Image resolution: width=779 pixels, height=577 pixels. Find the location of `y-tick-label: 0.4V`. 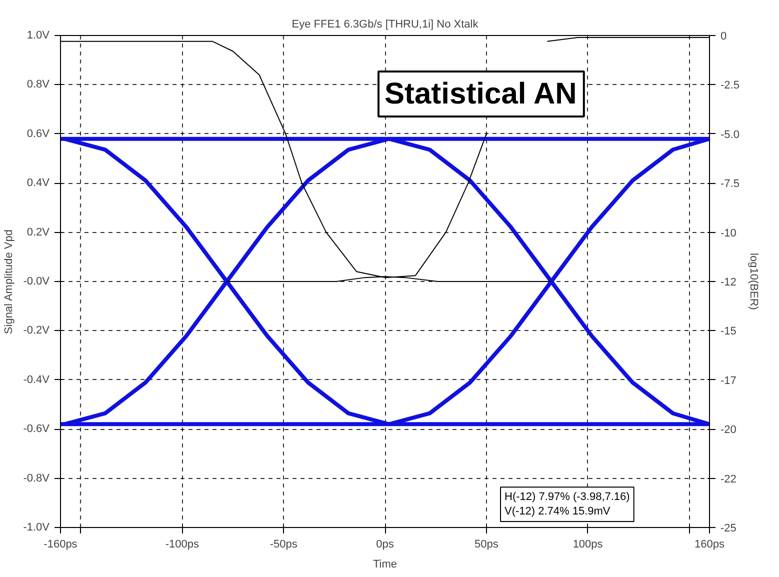

y-tick-label: 0.4V is located at coordinates (38, 183).